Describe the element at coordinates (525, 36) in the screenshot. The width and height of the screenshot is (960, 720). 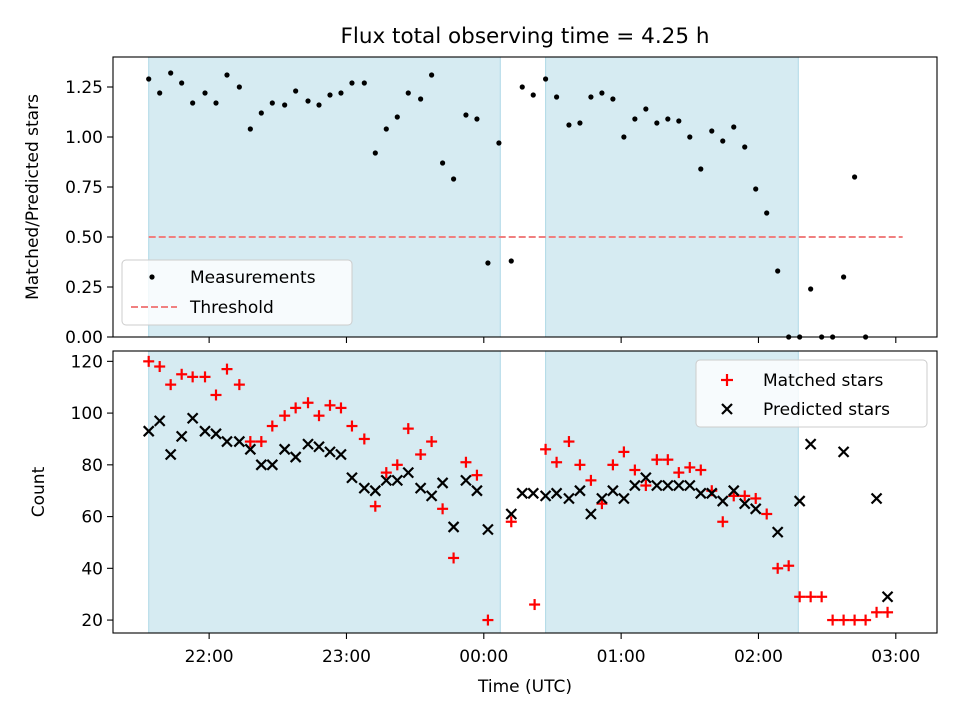
I see `figure-title: Flux total observing time = 4.25 h` at that location.